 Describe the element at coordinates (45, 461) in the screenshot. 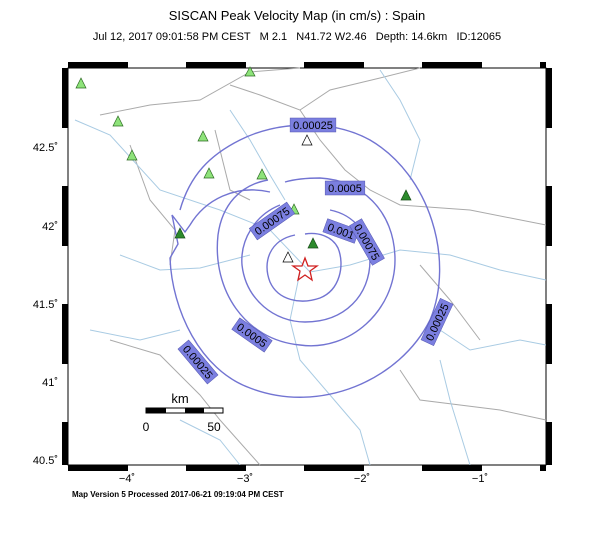

I see `lat-label: 40.5˚` at that location.